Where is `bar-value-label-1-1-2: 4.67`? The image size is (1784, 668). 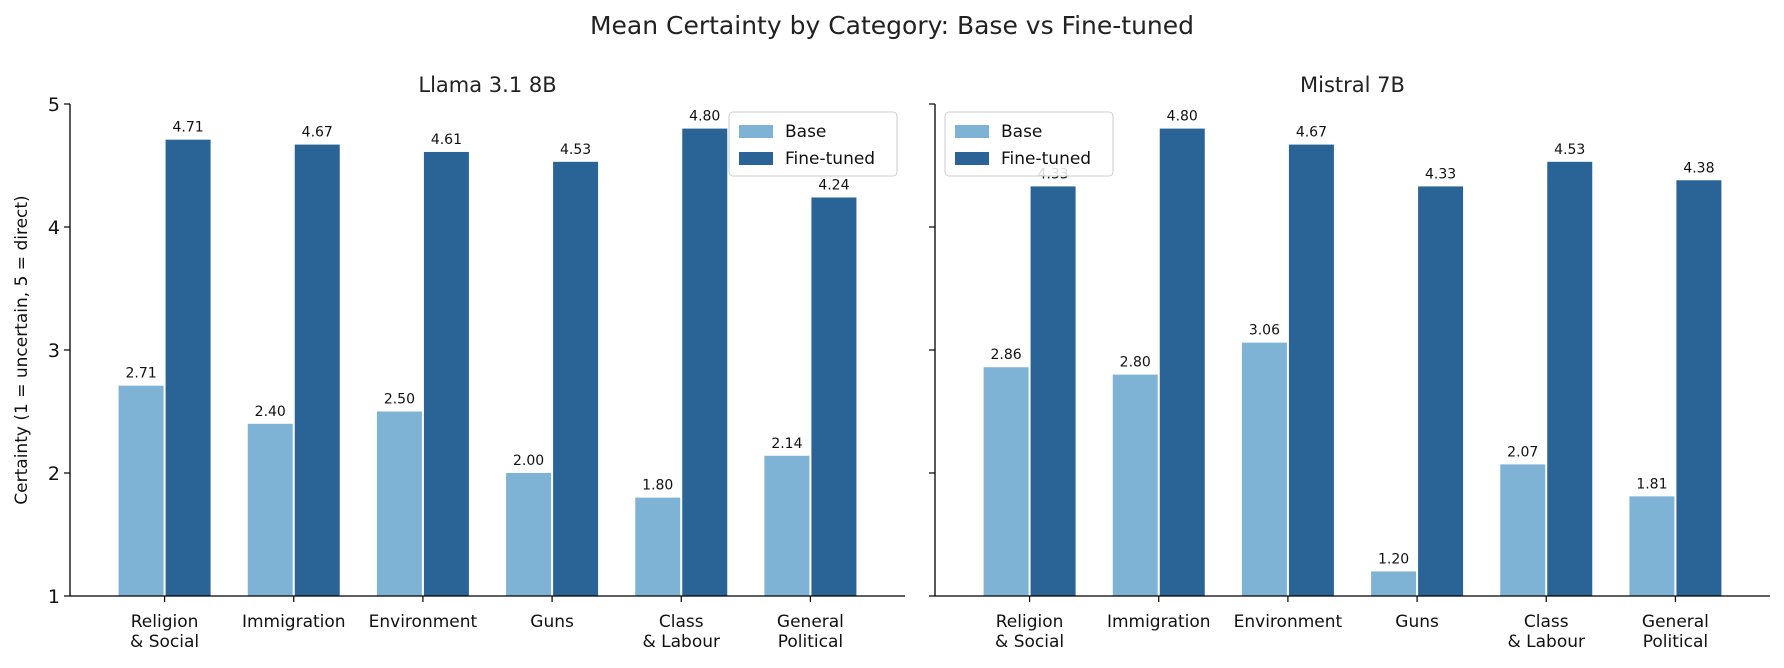 bar-value-label-1-1-2: 4.67 is located at coordinates (1311, 133).